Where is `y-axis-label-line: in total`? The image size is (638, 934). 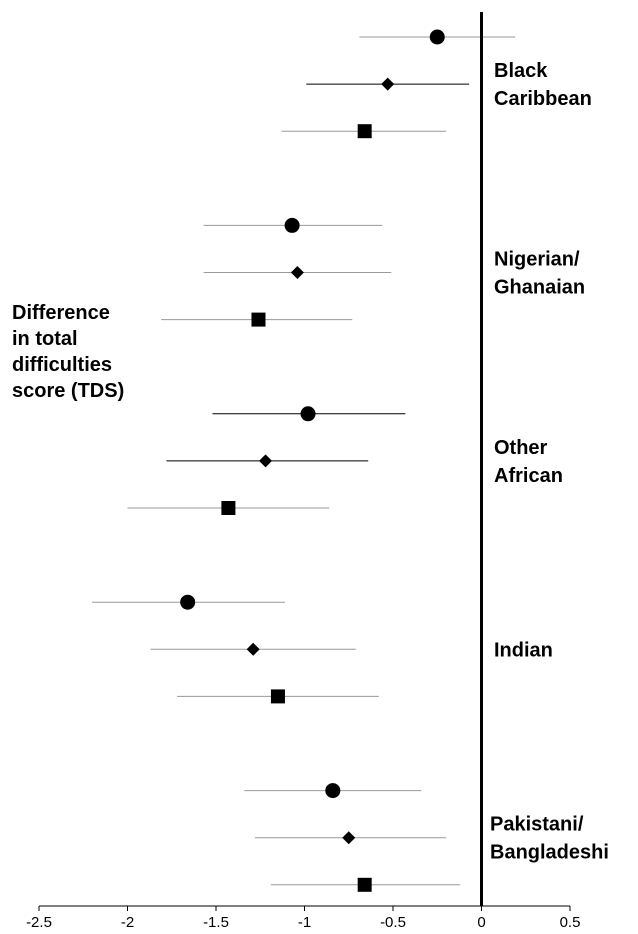
y-axis-label-line: in total is located at coordinates (45, 339).